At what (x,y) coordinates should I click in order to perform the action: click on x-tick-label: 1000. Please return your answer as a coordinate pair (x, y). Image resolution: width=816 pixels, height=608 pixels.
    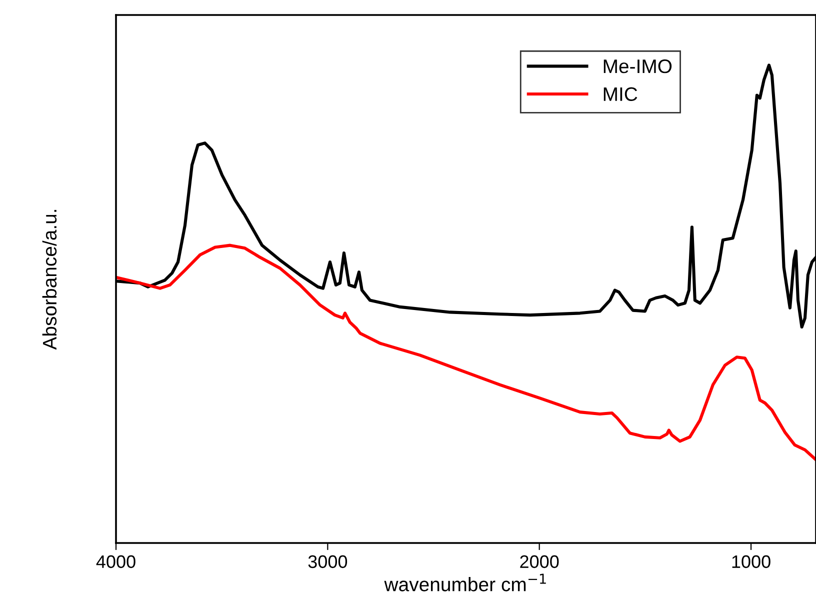
    Looking at the image, I should click on (751, 561).